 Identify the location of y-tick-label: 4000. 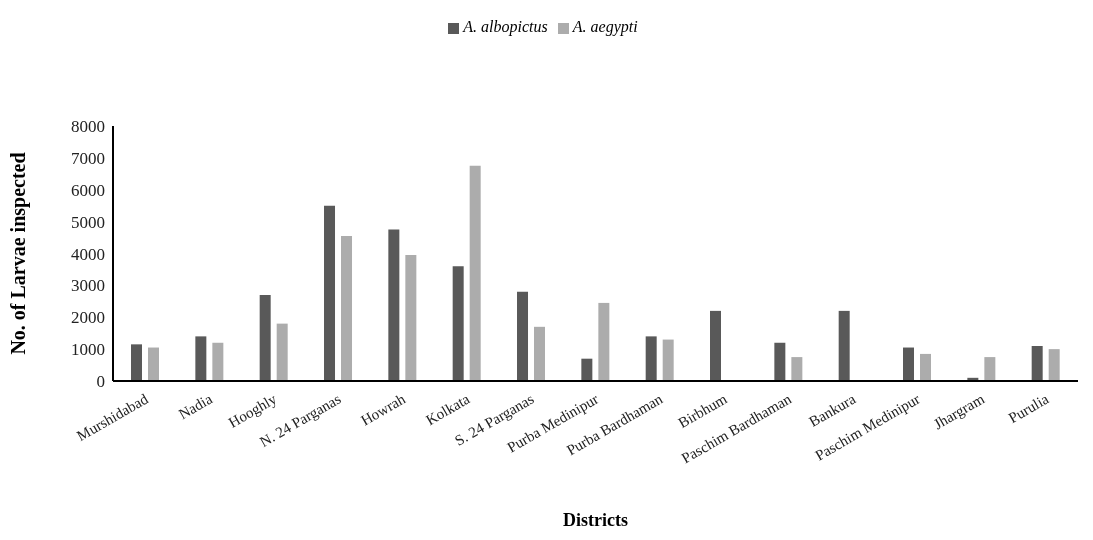
(88, 254).